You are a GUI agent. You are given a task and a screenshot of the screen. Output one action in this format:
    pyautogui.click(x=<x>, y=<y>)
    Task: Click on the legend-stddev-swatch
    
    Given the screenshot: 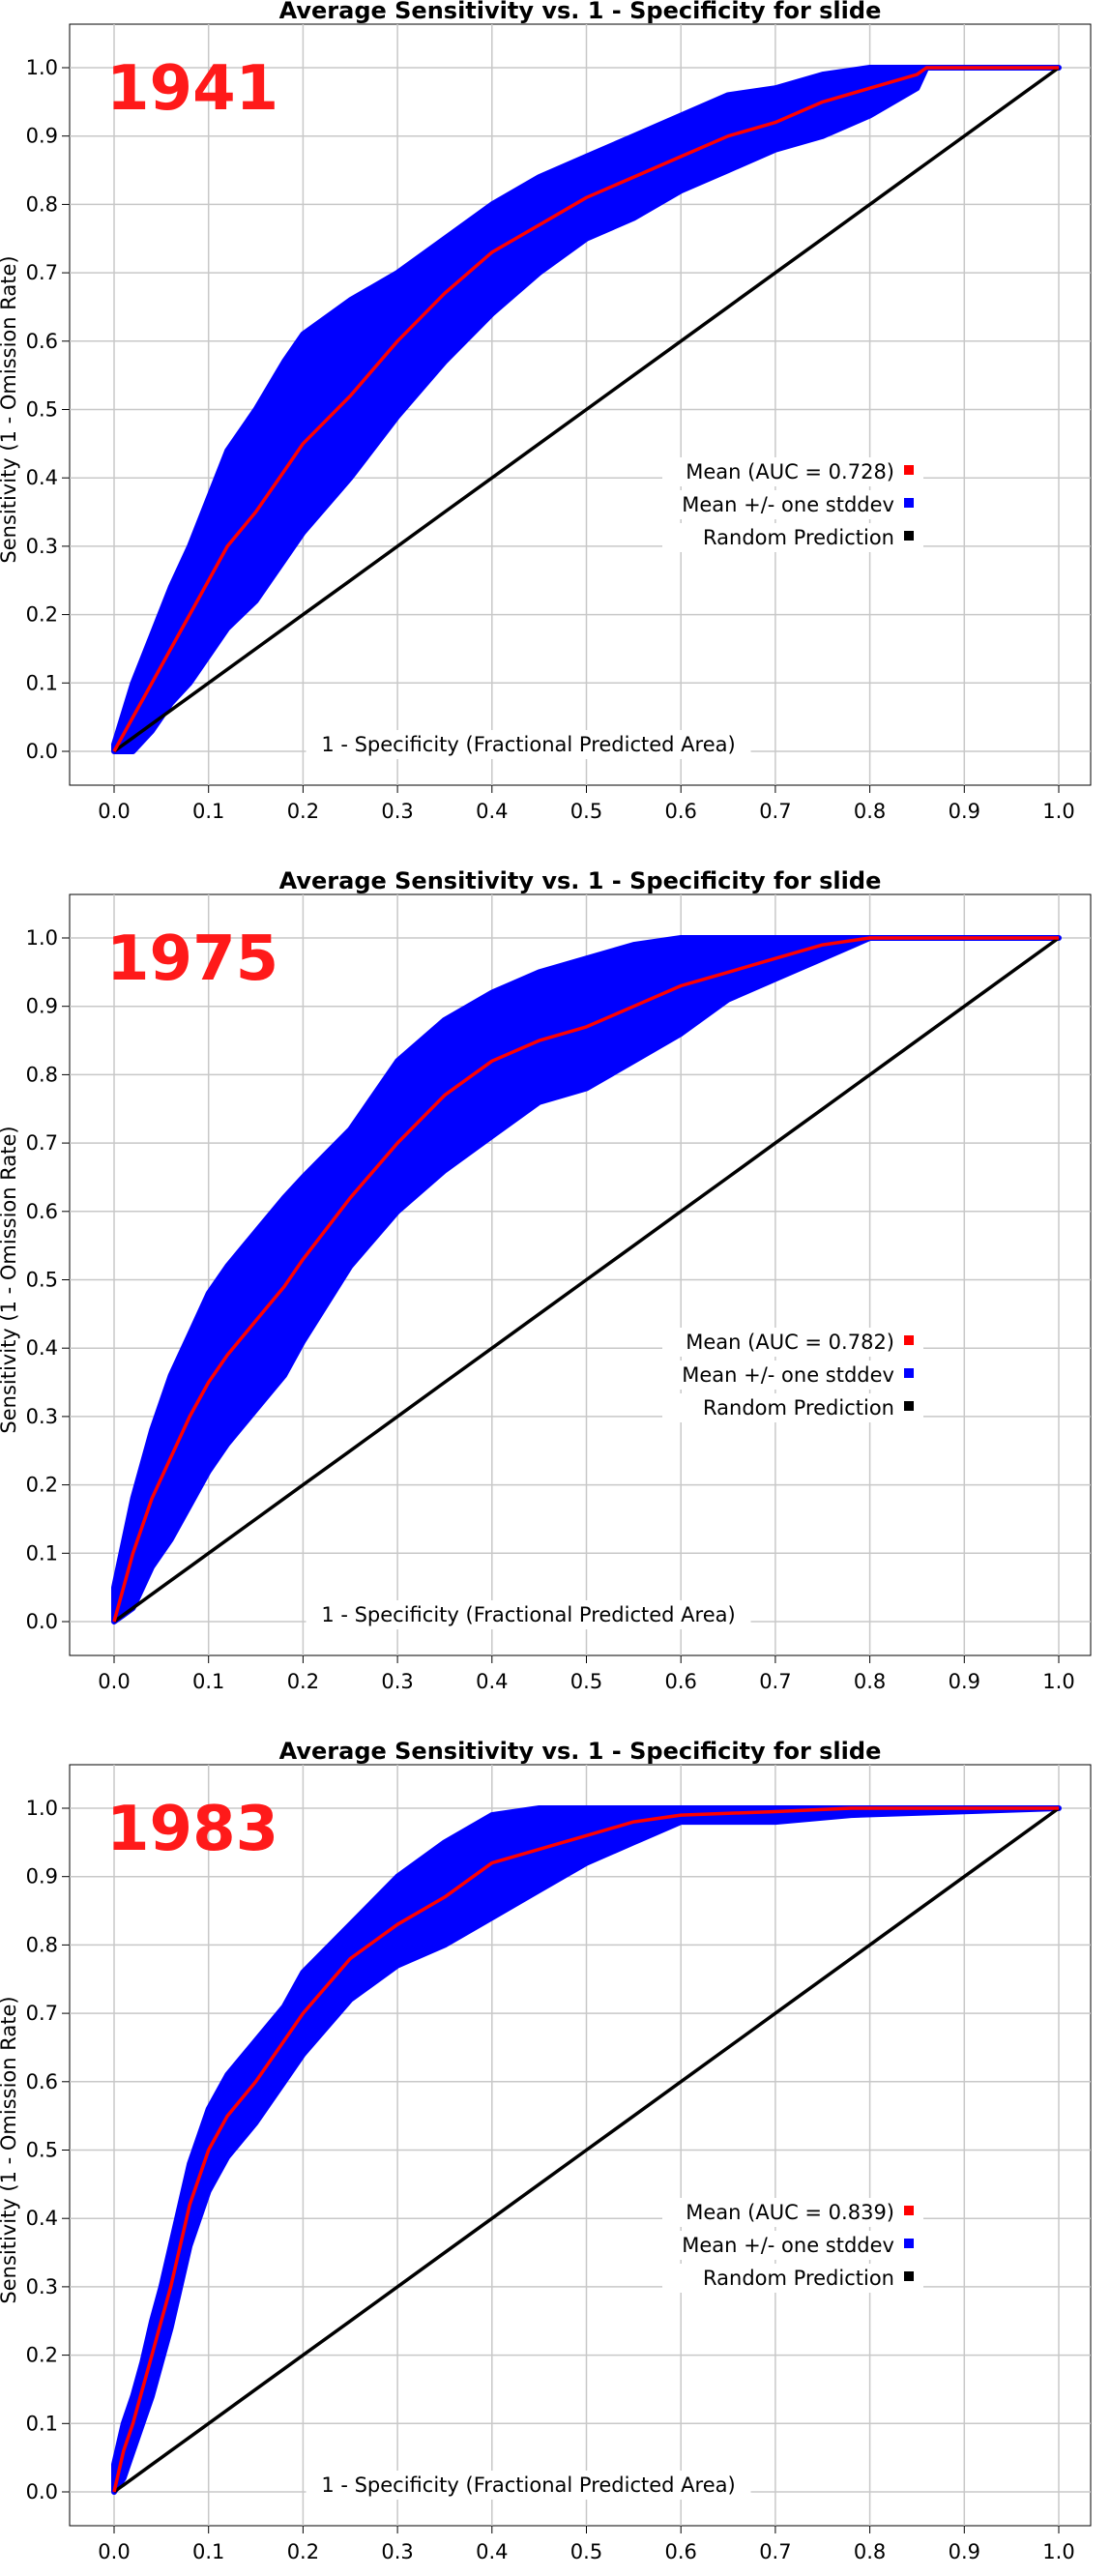 What is the action you would take?
    pyautogui.click(x=909, y=2243)
    